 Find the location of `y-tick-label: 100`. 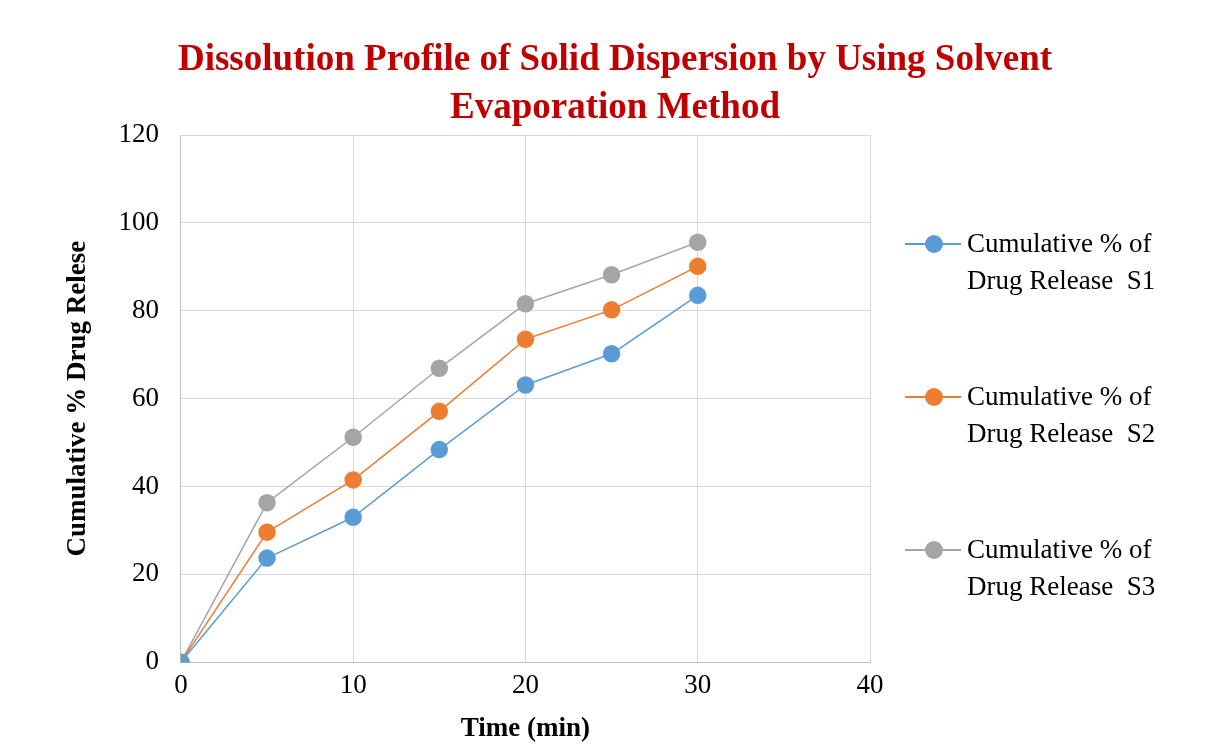

y-tick-label: 100 is located at coordinates (138, 220).